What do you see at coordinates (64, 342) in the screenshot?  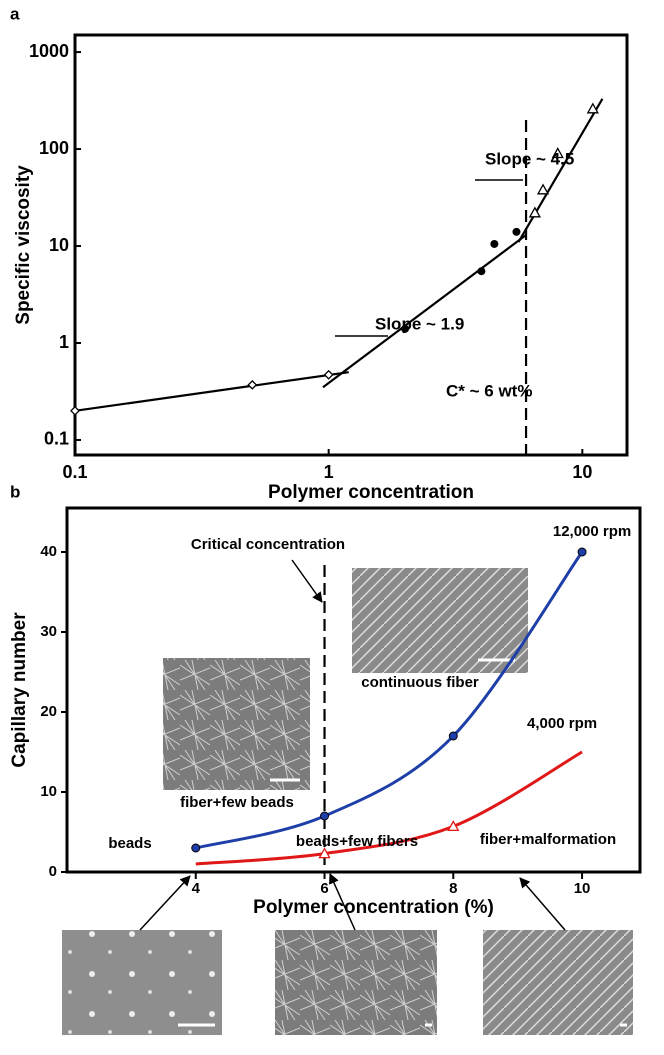 I see `y-tick-label: 1` at bounding box center [64, 342].